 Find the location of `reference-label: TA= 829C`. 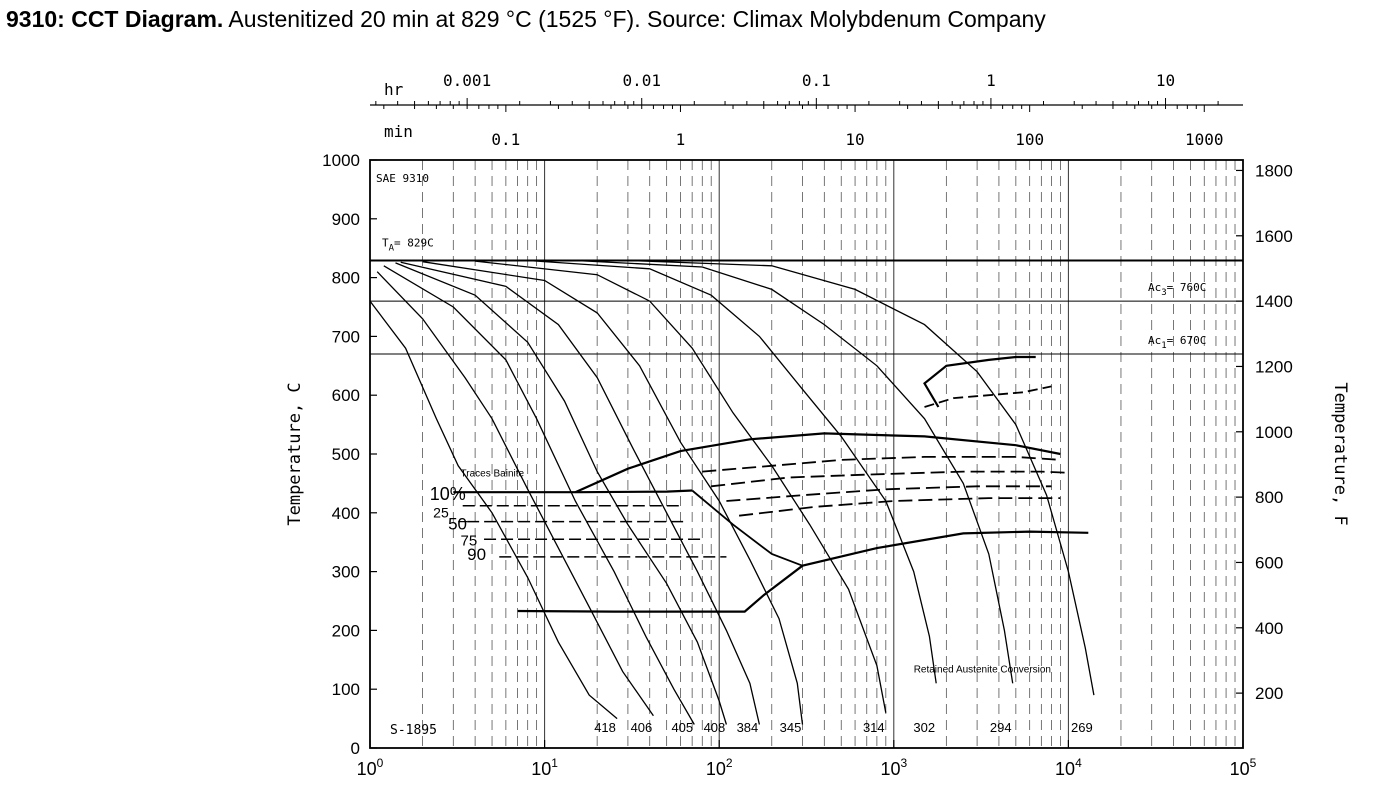

reference-label: TA= 829C is located at coordinates (408, 245).